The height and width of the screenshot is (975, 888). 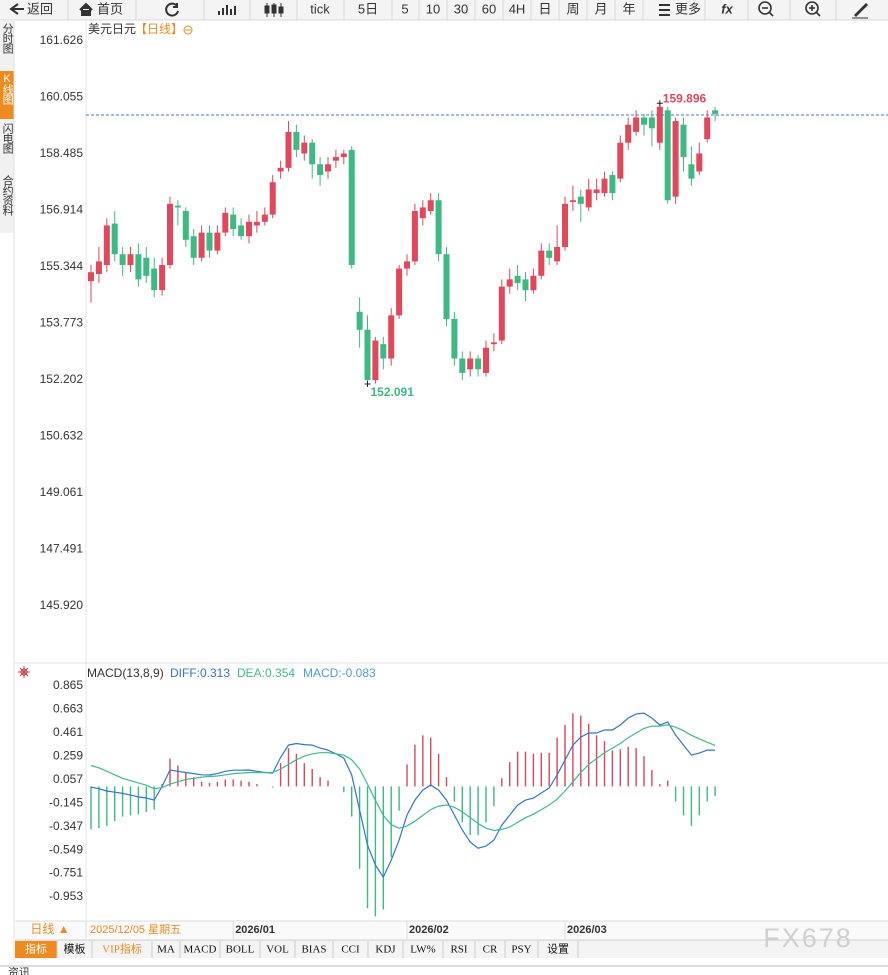 I want to click on indicator-tab: BIAS, so click(x=313, y=950).